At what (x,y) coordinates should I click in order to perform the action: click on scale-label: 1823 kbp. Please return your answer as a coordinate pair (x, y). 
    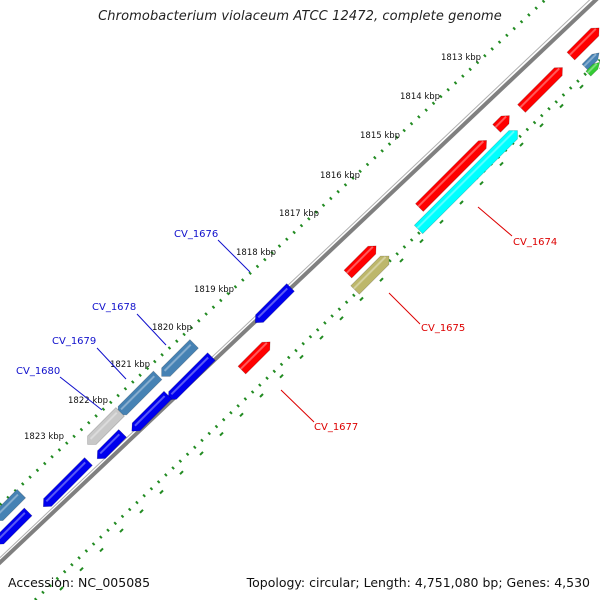
    Looking at the image, I should click on (44, 437).